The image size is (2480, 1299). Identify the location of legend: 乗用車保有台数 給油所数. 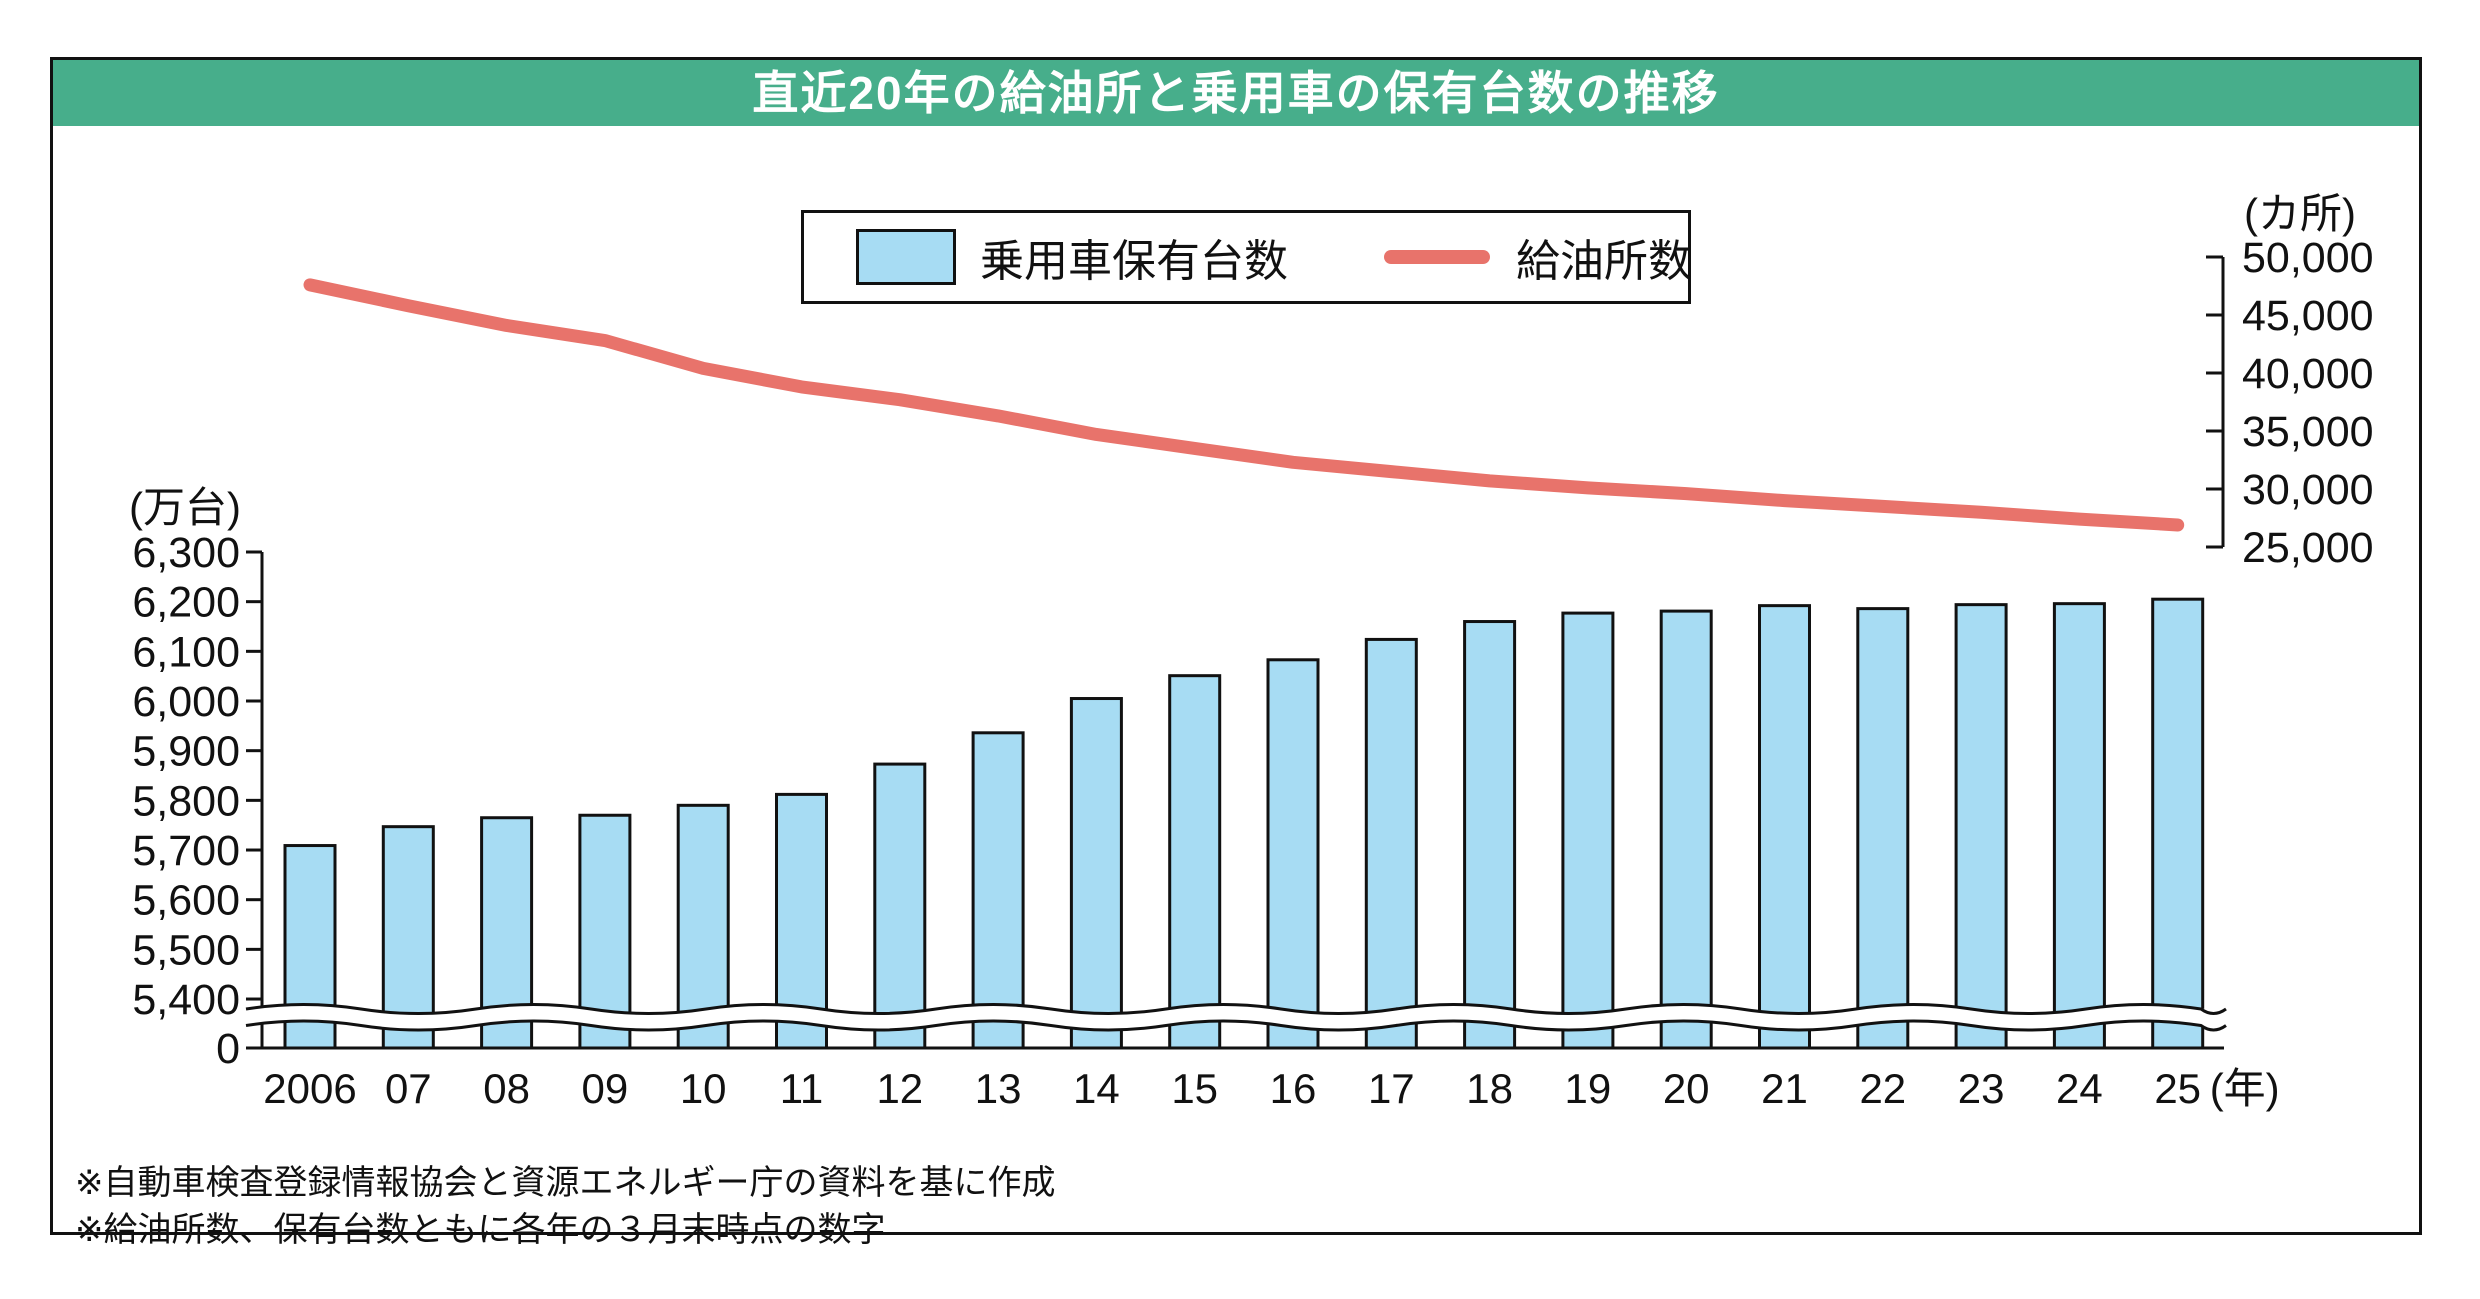
(1246, 257).